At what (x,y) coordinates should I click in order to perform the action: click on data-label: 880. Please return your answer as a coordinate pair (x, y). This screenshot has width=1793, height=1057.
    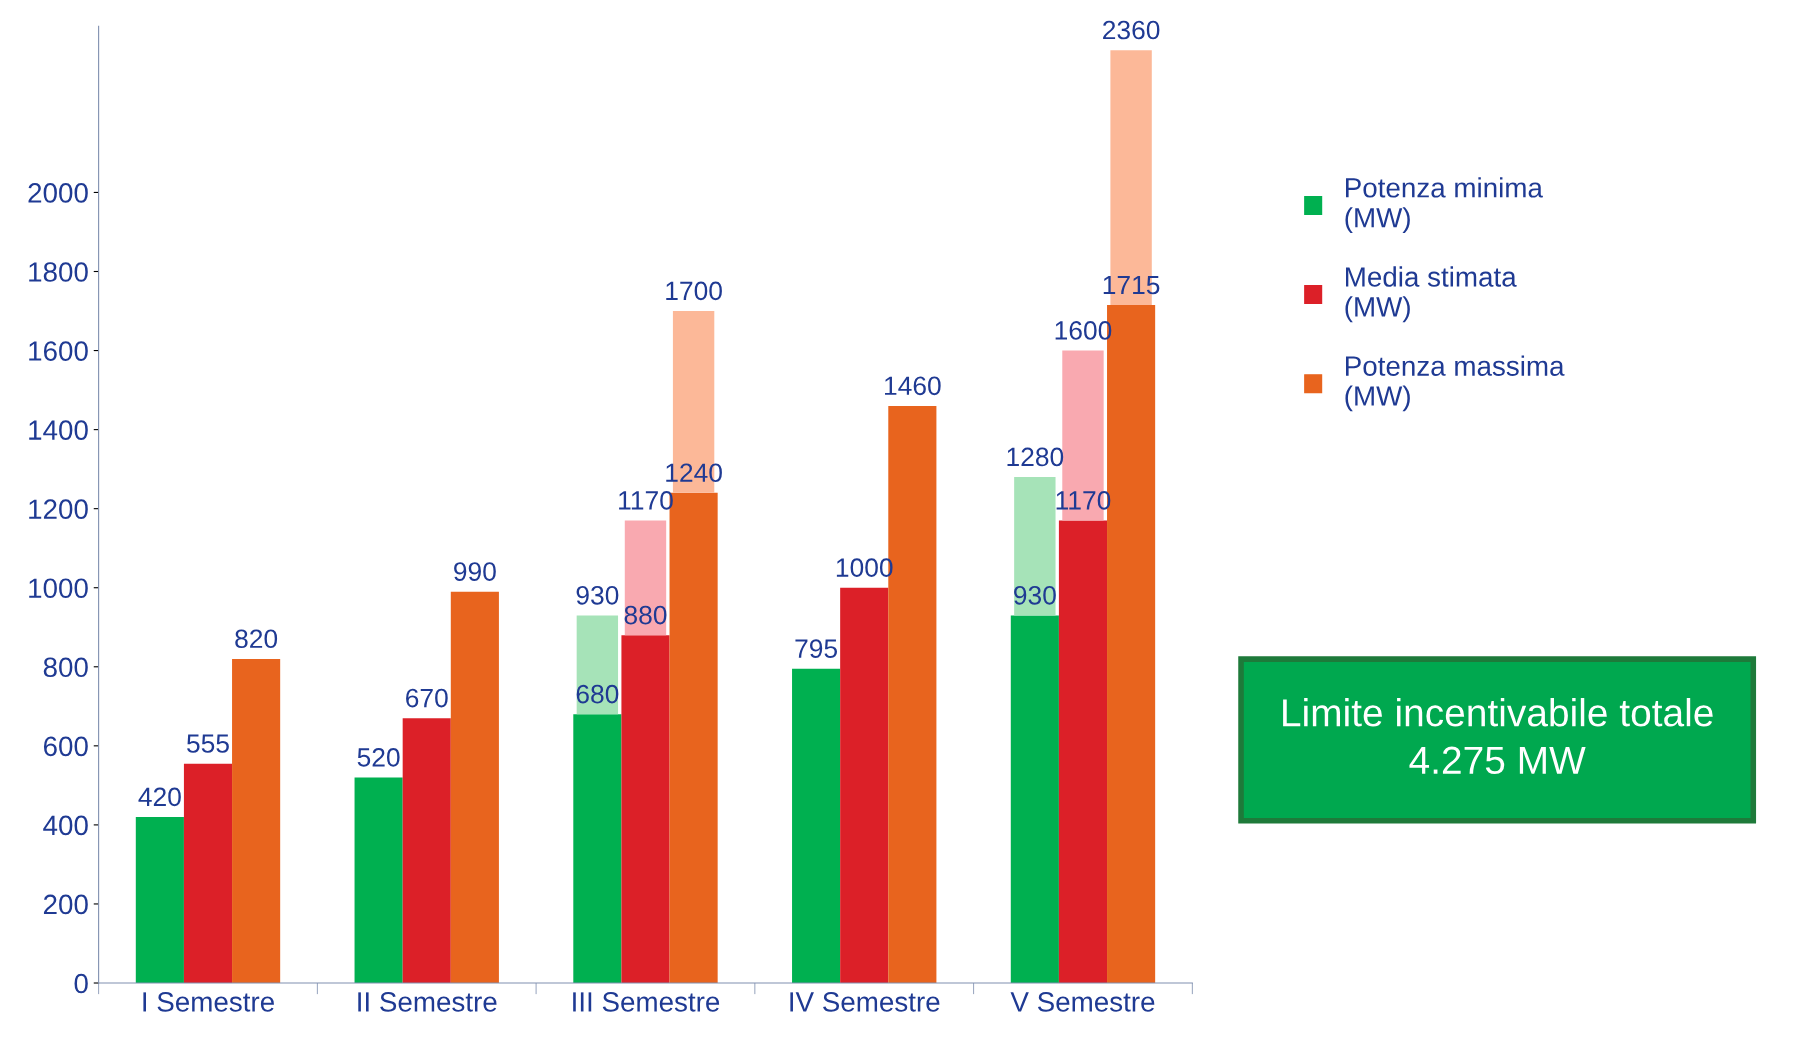
    Looking at the image, I should click on (645, 615).